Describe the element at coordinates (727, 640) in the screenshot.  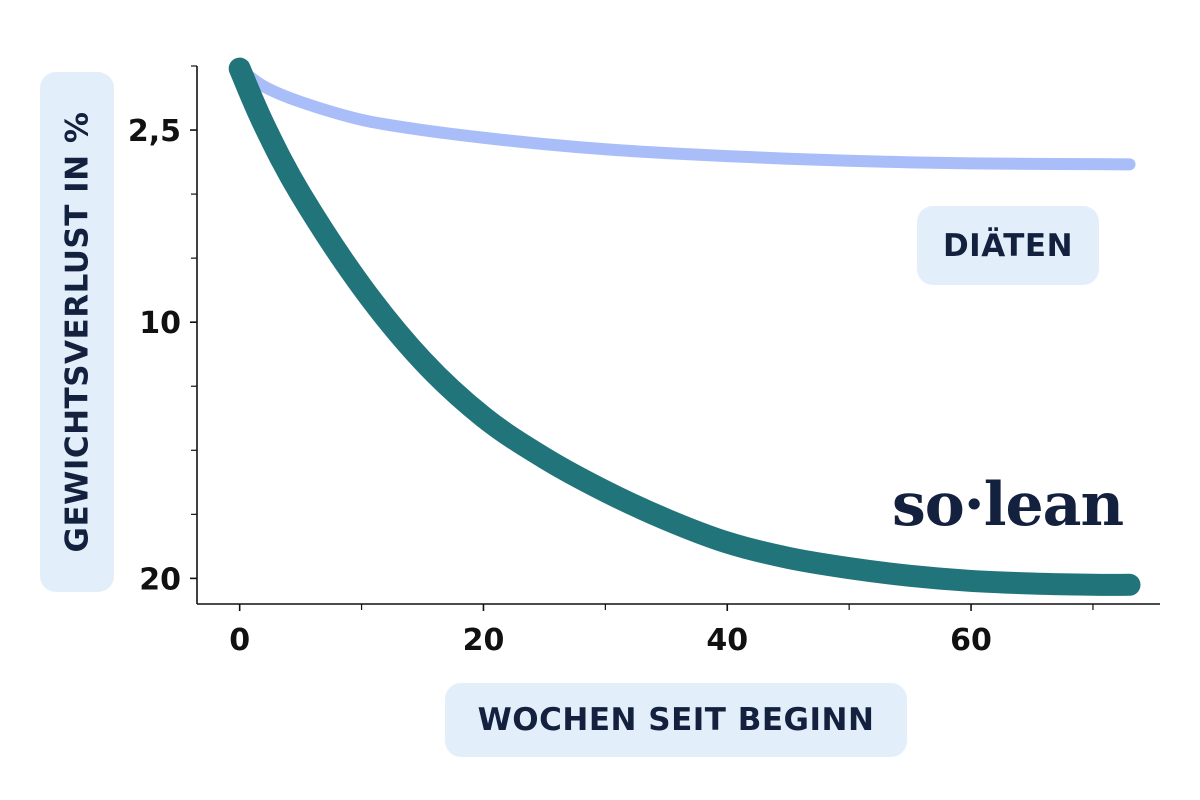
I see `x-tick-label: 40` at that location.